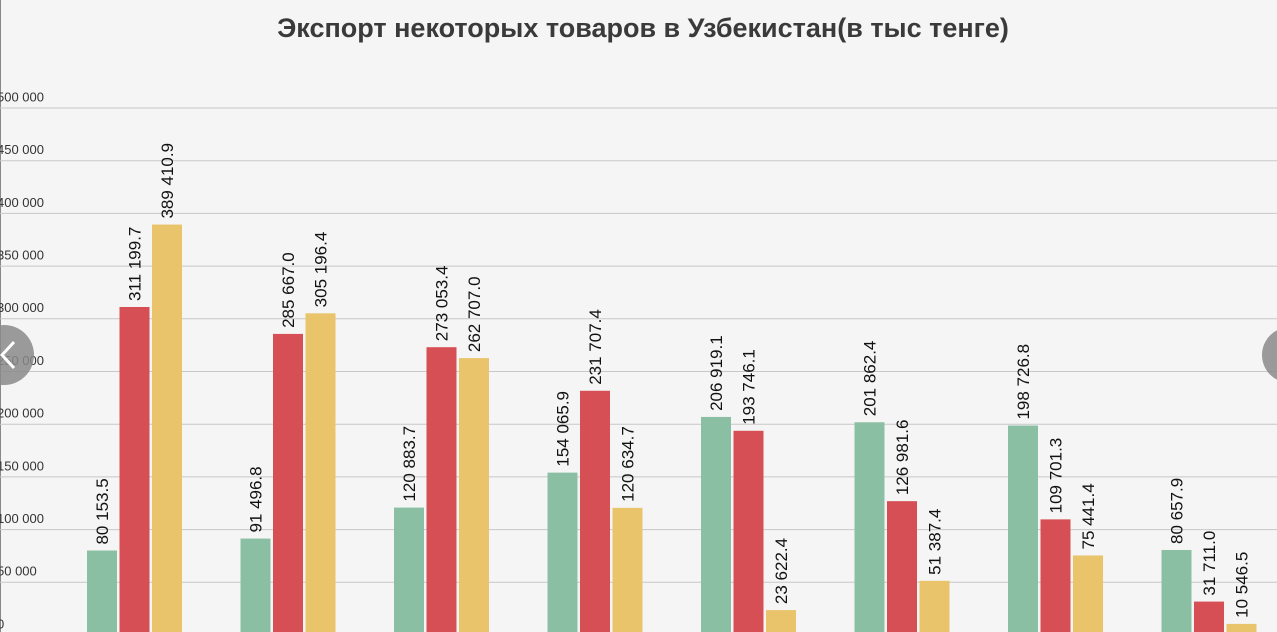 Image resolution: width=1277 pixels, height=632 pixels. Describe the element at coordinates (102, 511) in the screenshot. I see `value-label: 80 153.5` at that location.